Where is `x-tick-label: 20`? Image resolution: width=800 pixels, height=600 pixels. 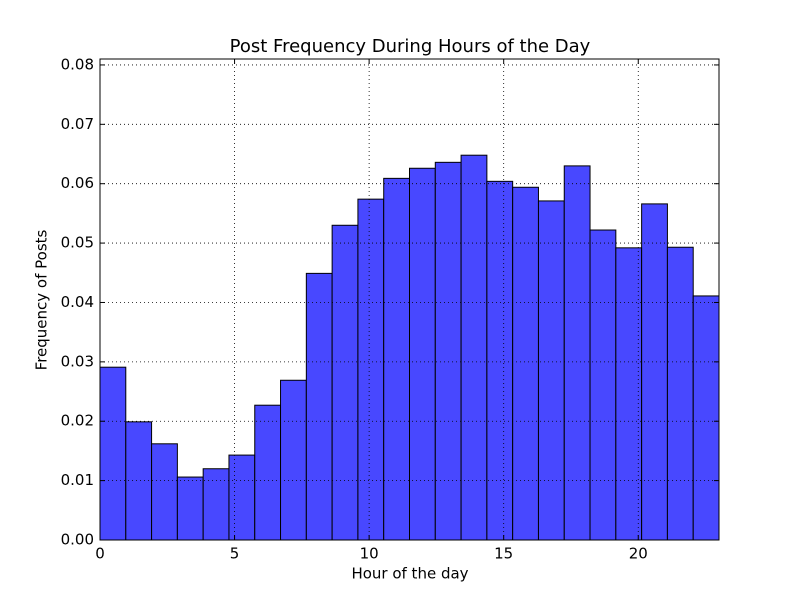 x-tick-label: 20 is located at coordinates (638, 554).